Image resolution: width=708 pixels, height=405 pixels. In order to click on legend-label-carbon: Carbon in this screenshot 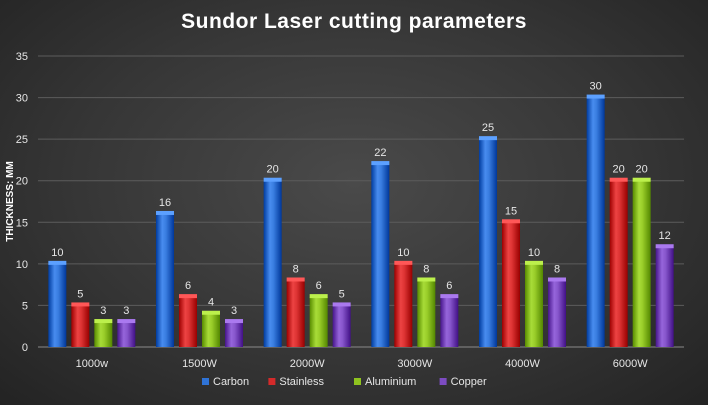, I will do `click(231, 382)`.